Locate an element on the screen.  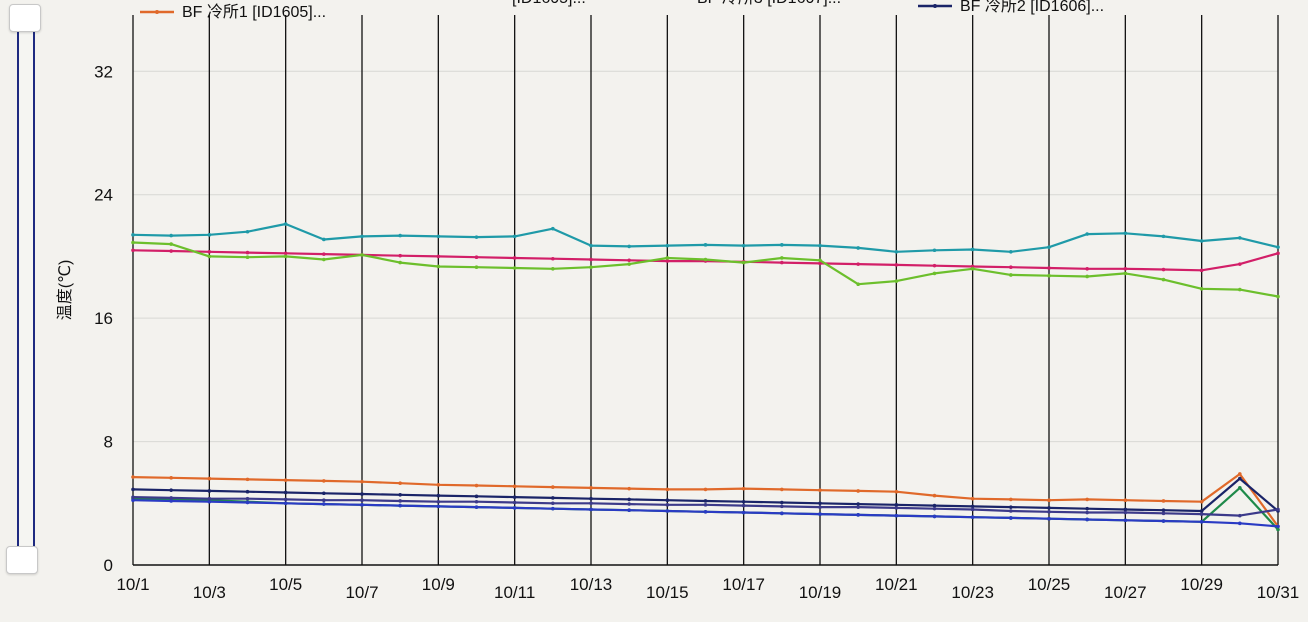
x-tick-label: 10/5 is located at coordinates (285, 584).